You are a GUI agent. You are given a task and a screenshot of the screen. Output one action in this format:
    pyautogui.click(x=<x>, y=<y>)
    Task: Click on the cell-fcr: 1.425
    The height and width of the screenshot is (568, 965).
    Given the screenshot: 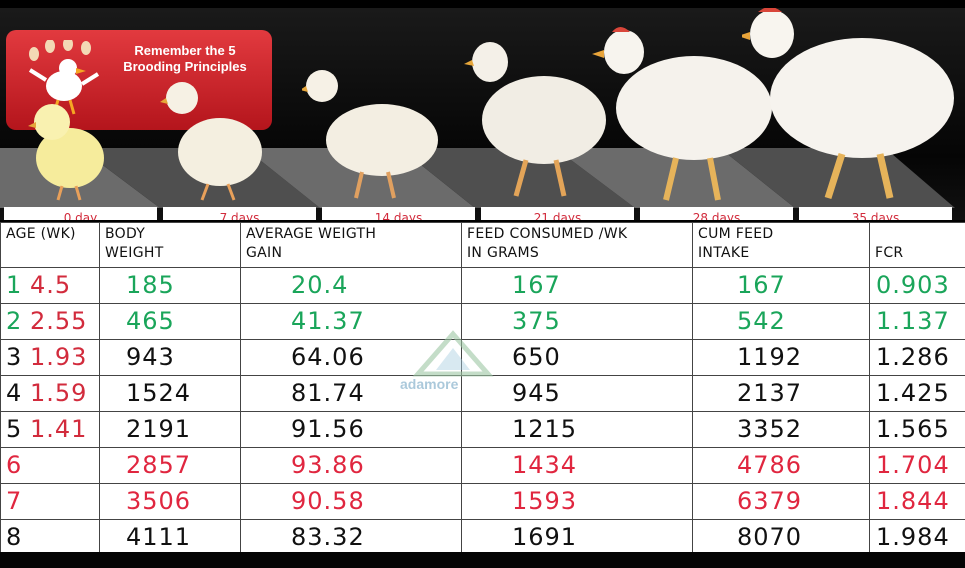 What is the action you would take?
    pyautogui.click(x=917, y=393)
    